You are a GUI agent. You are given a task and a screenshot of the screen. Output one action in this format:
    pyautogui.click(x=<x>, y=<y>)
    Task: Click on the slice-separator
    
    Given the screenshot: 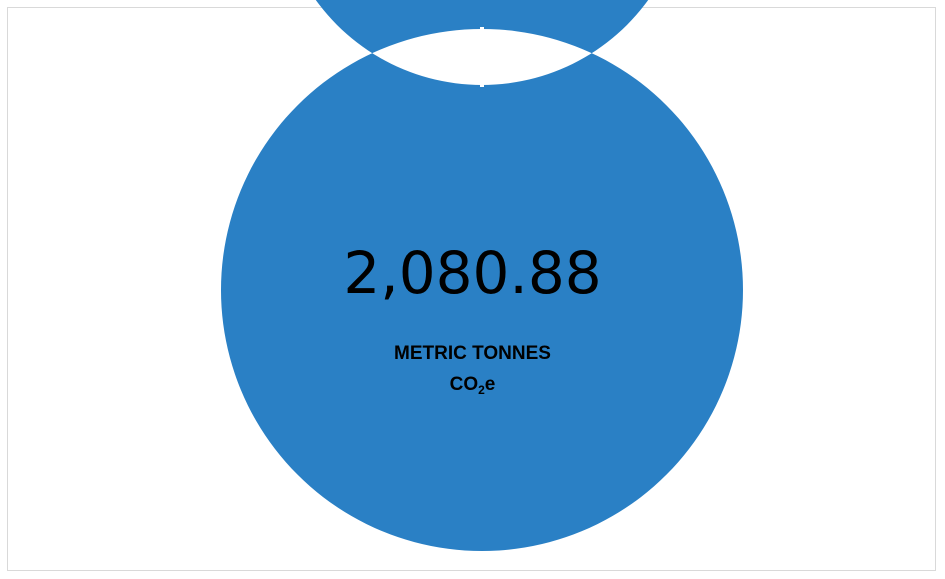 What is the action you would take?
    pyautogui.click(x=482, y=57)
    